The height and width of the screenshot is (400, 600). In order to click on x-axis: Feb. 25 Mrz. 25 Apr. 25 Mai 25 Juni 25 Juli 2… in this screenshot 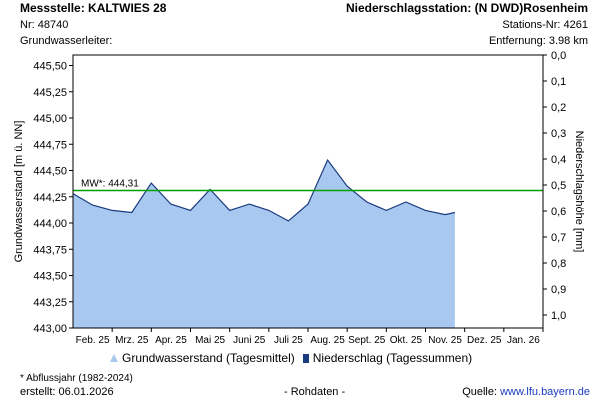, I will do `click(310, 337)`.